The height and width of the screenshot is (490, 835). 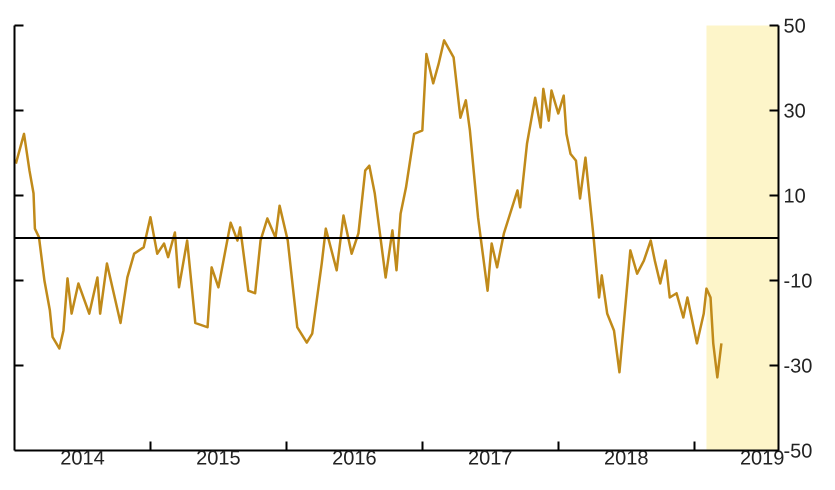 I want to click on x-tick-label: 2019, so click(x=762, y=459).